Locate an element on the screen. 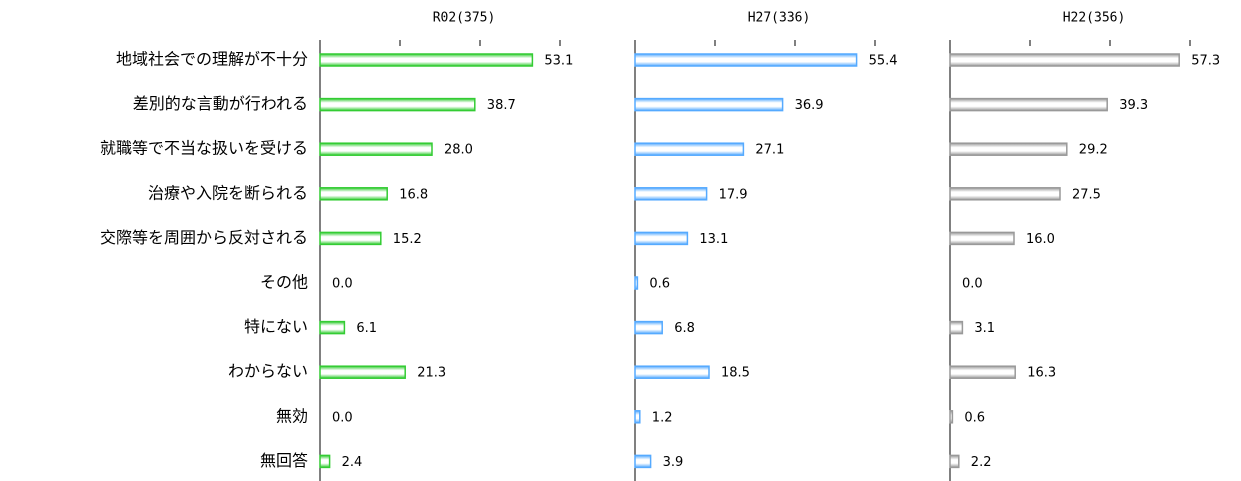 This screenshot has height=481, width=1241. data-label: 27.1 is located at coordinates (769, 150).